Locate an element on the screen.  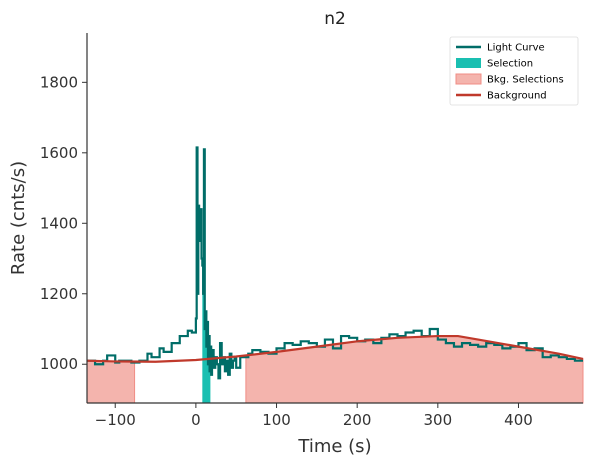
legend-box is located at coordinates (514, 71).